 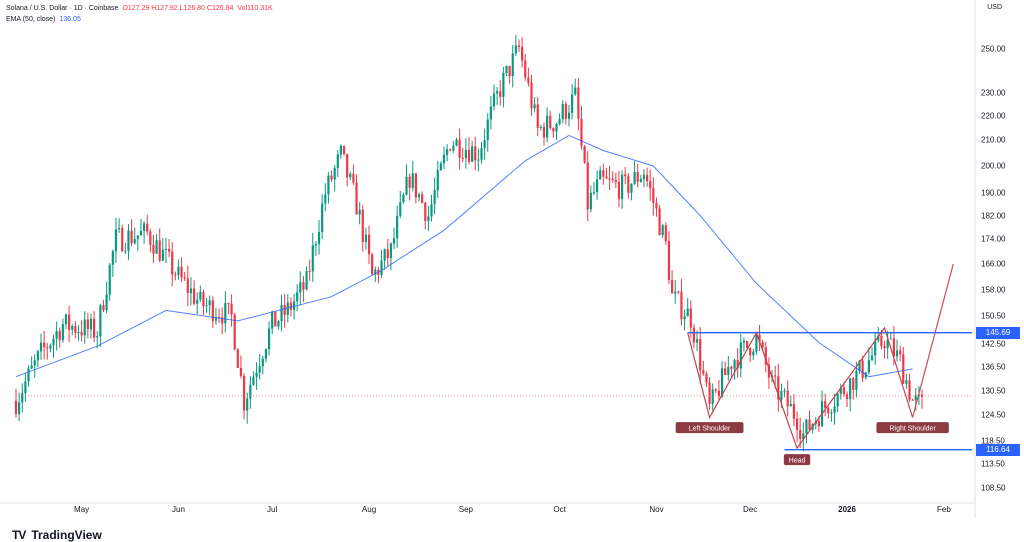 I want to click on price-tick-label: 174.00, so click(x=993, y=239).